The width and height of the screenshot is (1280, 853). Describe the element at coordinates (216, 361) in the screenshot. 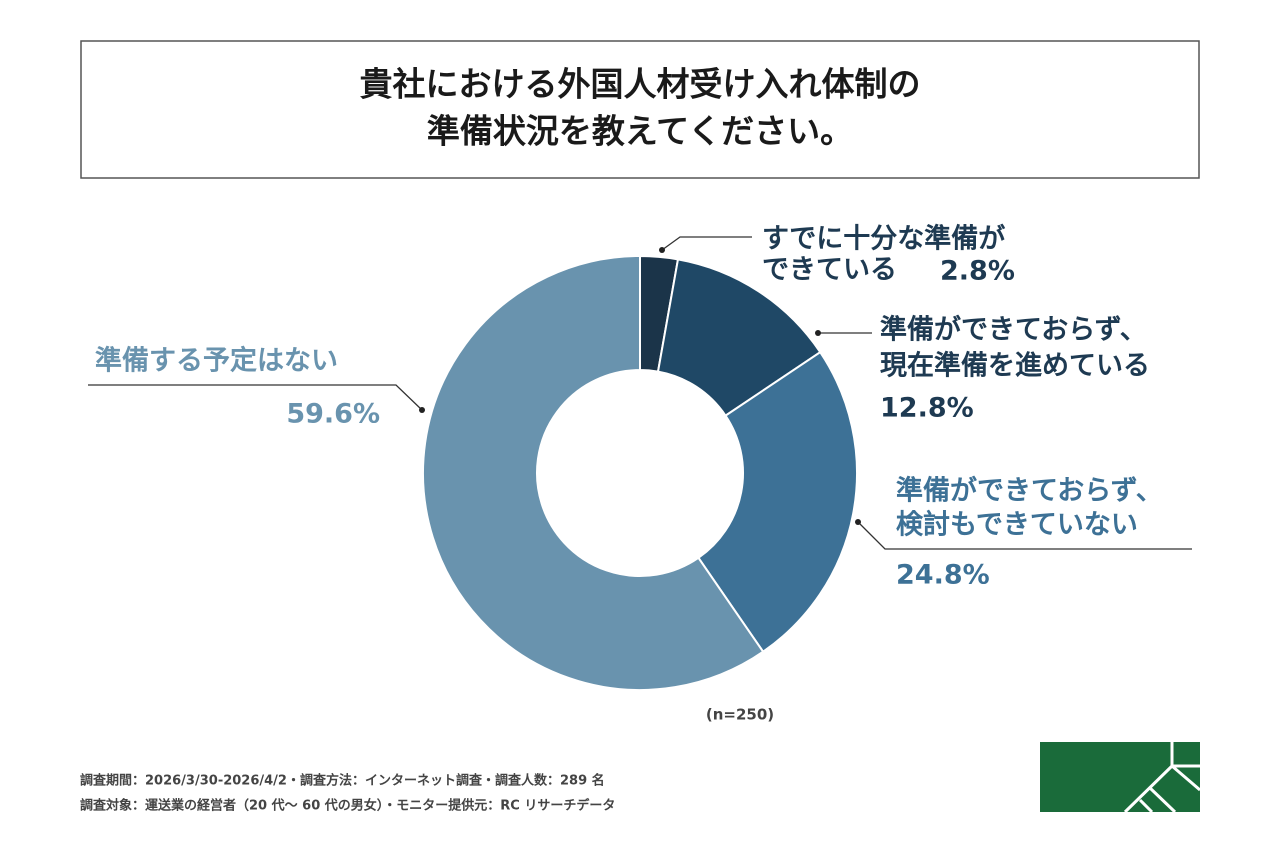

I see `category-label: 準備する予定はない` at that location.